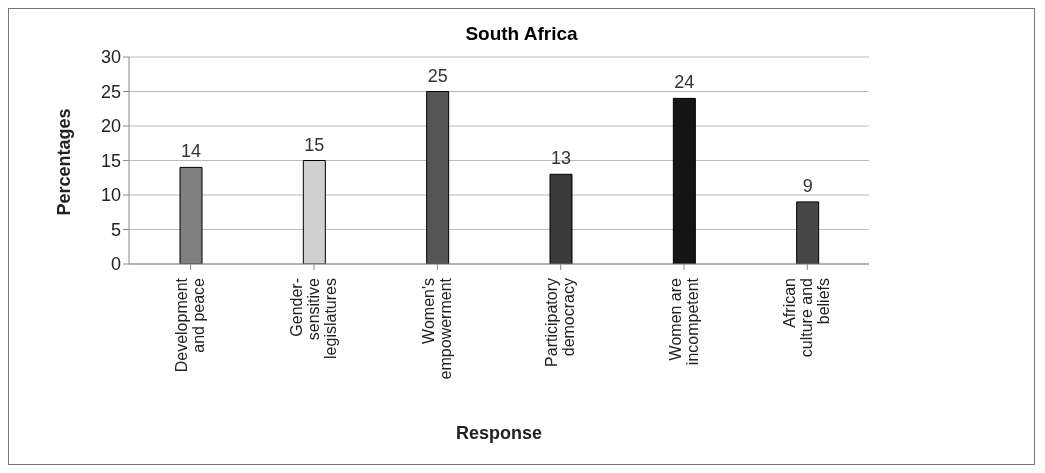 The width and height of the screenshot is (1045, 473). What do you see at coordinates (561, 158) in the screenshot?
I see `data-label: 13` at bounding box center [561, 158].